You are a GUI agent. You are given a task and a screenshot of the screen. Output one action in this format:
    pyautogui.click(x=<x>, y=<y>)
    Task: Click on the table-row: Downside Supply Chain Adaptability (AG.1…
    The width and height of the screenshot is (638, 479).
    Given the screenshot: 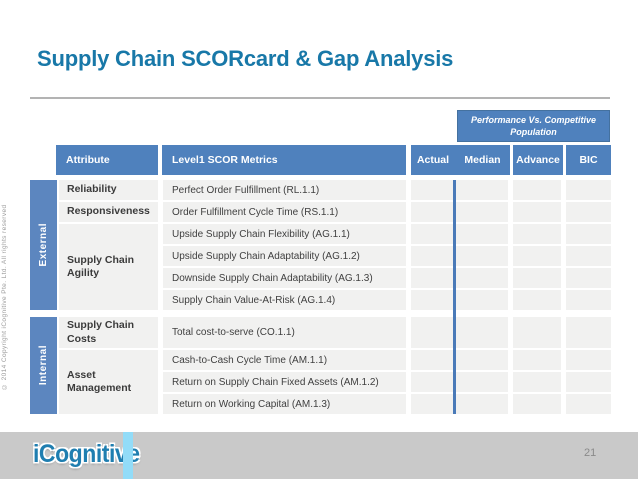 What is the action you would take?
    pyautogui.click(x=319, y=278)
    